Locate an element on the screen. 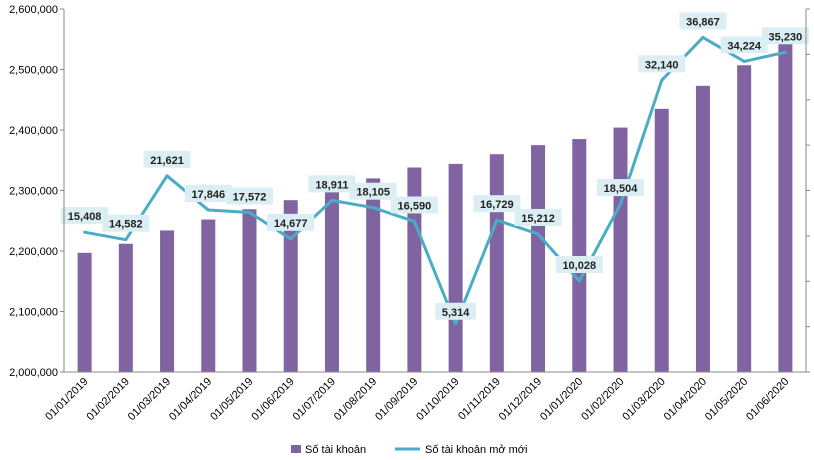 The image size is (814, 460). line-data-label: 34,224 is located at coordinates (744, 45).